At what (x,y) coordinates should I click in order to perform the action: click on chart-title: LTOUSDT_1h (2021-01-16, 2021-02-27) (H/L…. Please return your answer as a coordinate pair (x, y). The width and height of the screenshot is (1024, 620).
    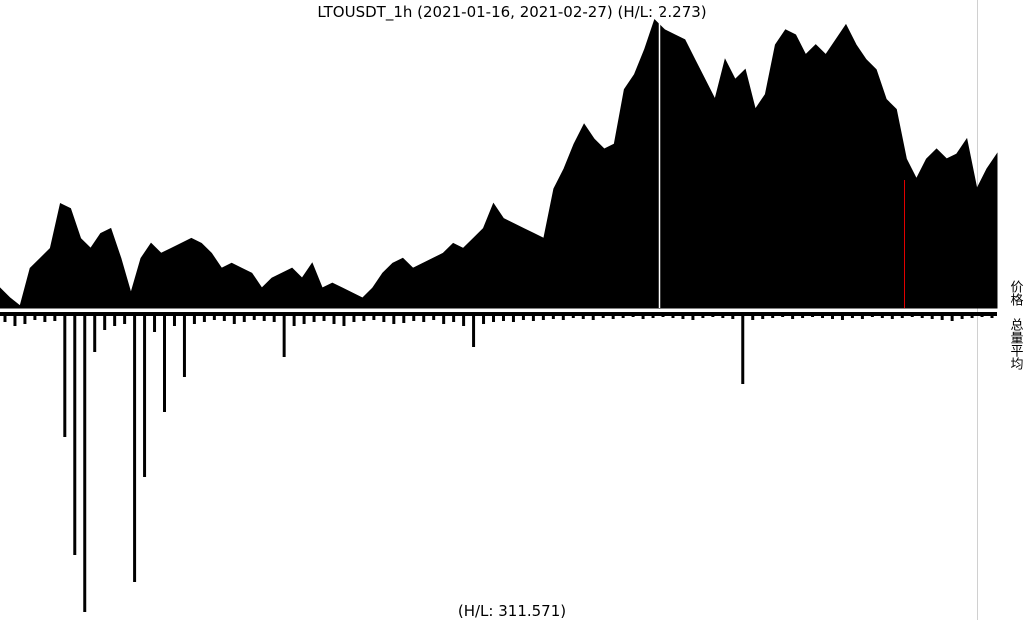
    Looking at the image, I should click on (511, 12).